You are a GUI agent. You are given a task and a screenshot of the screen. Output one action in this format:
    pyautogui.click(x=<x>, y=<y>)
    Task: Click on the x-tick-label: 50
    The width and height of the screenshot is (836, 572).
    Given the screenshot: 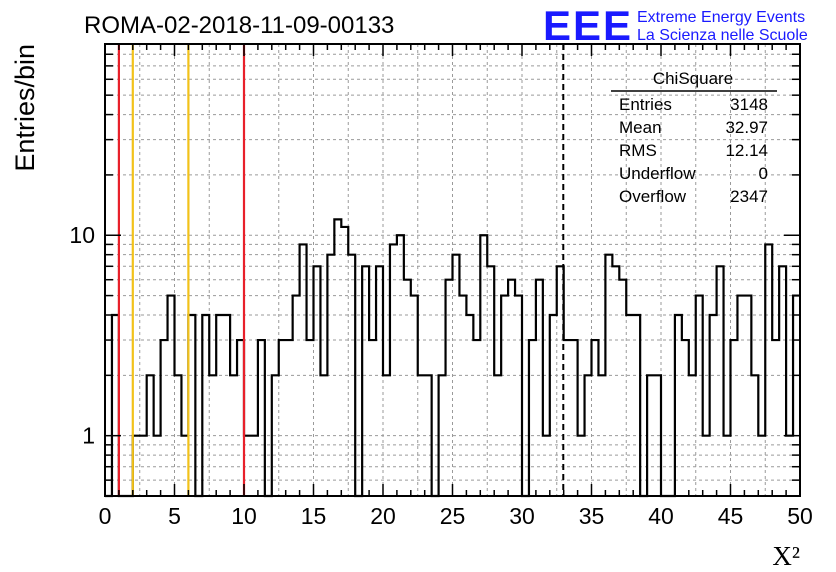 What is the action you would take?
    pyautogui.click(x=800, y=516)
    